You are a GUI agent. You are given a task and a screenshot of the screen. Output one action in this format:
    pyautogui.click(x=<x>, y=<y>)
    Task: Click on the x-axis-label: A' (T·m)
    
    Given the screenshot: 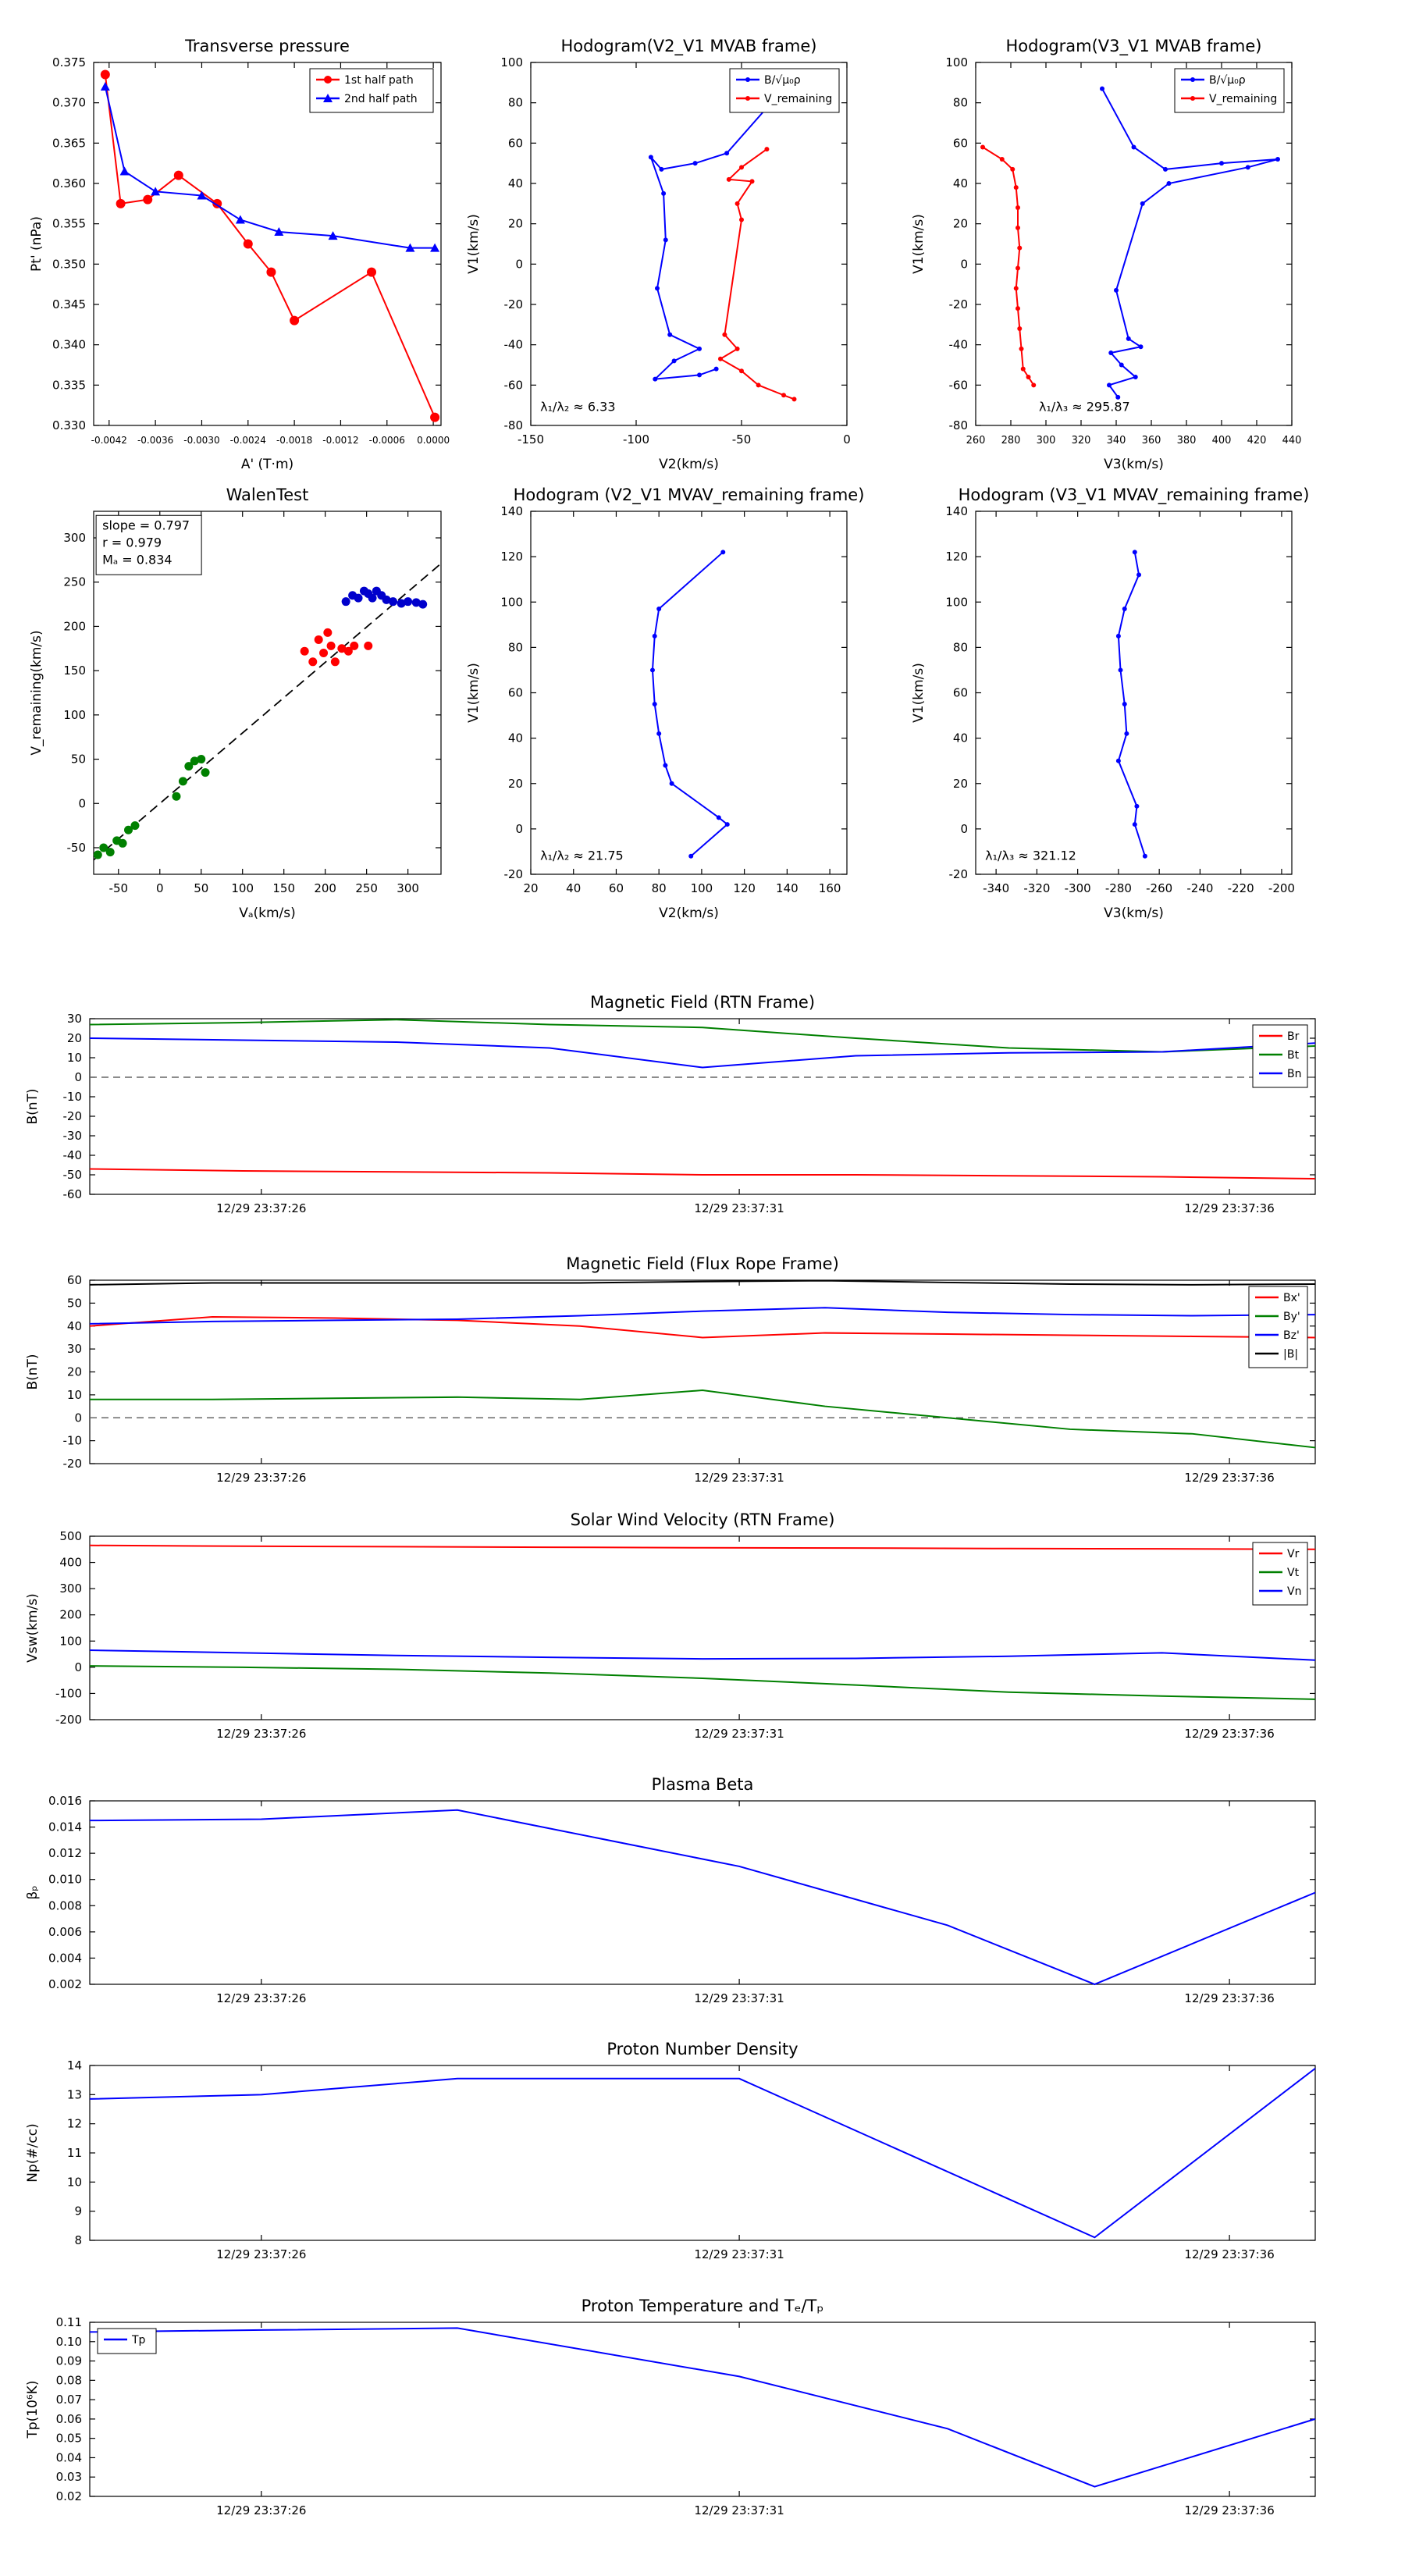 What is the action you would take?
    pyautogui.click(x=267, y=464)
    